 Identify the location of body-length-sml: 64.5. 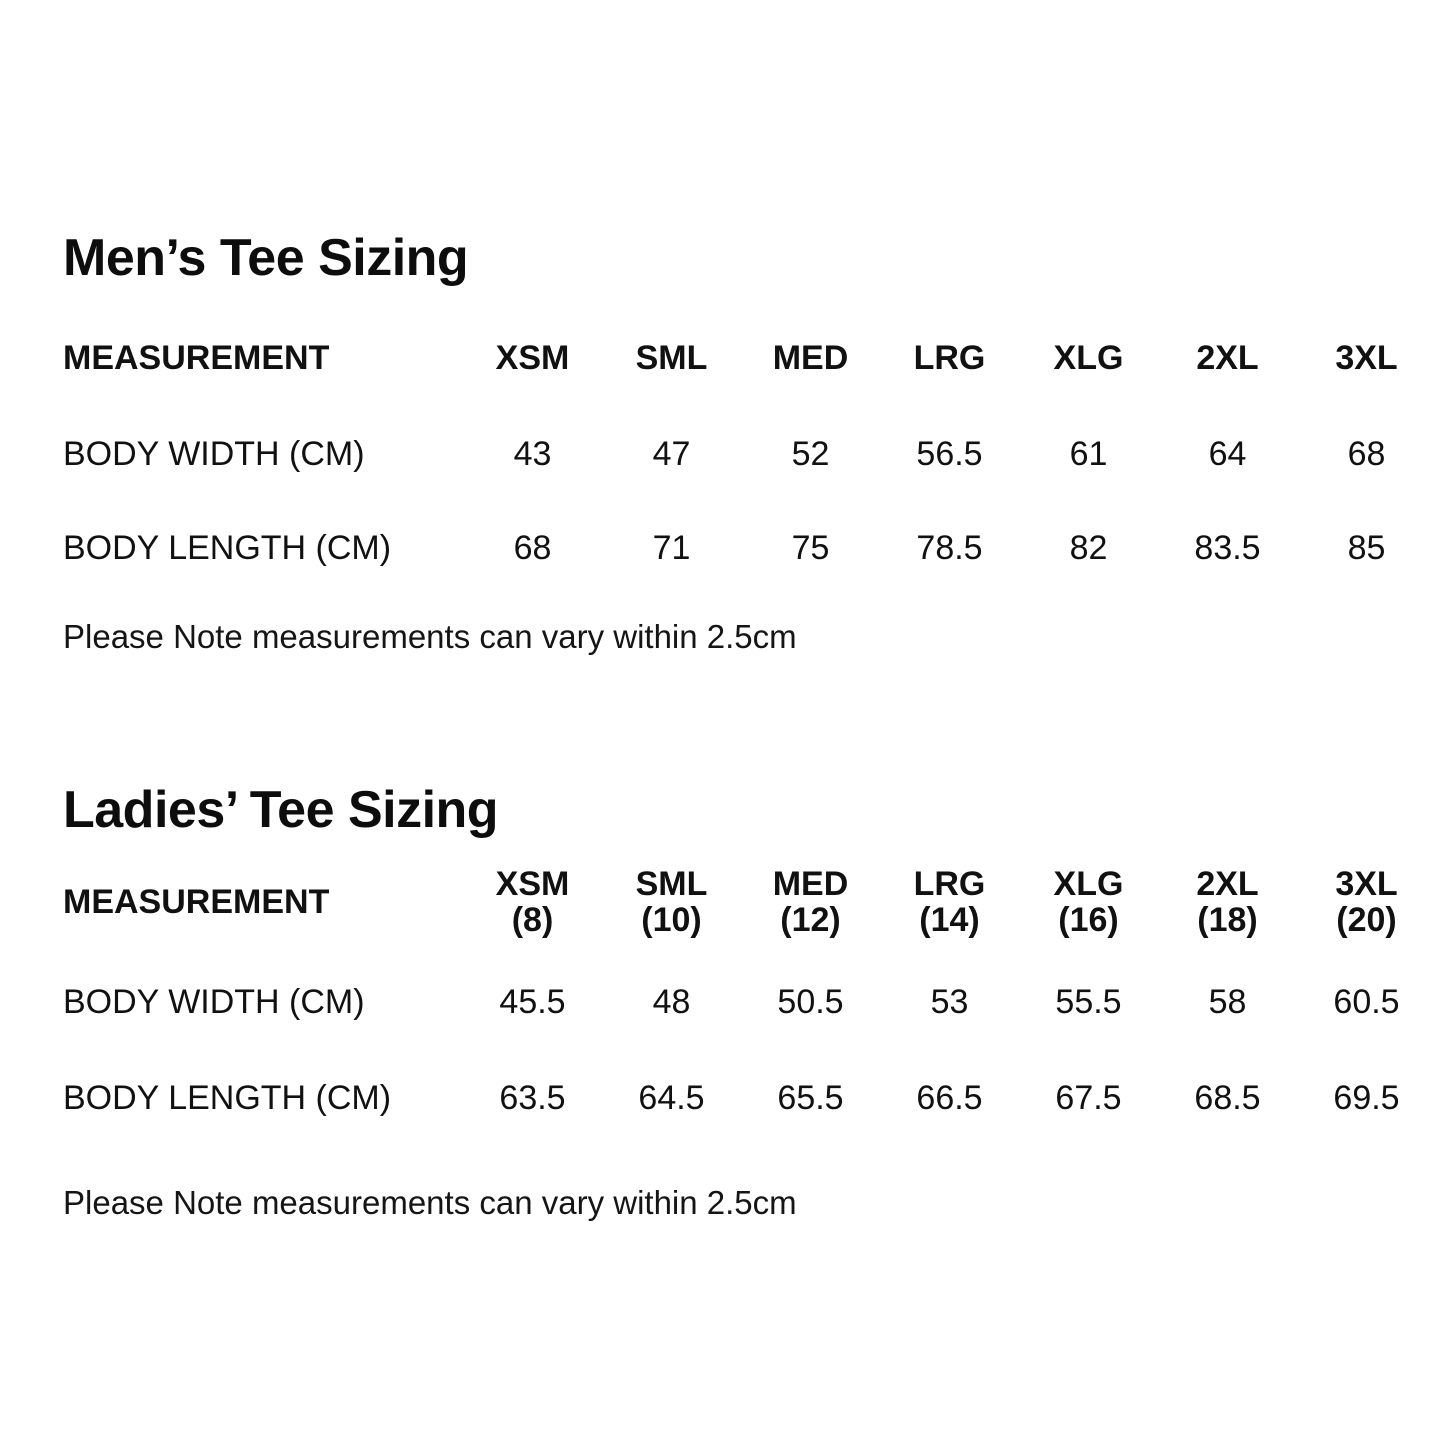
(671, 1098).